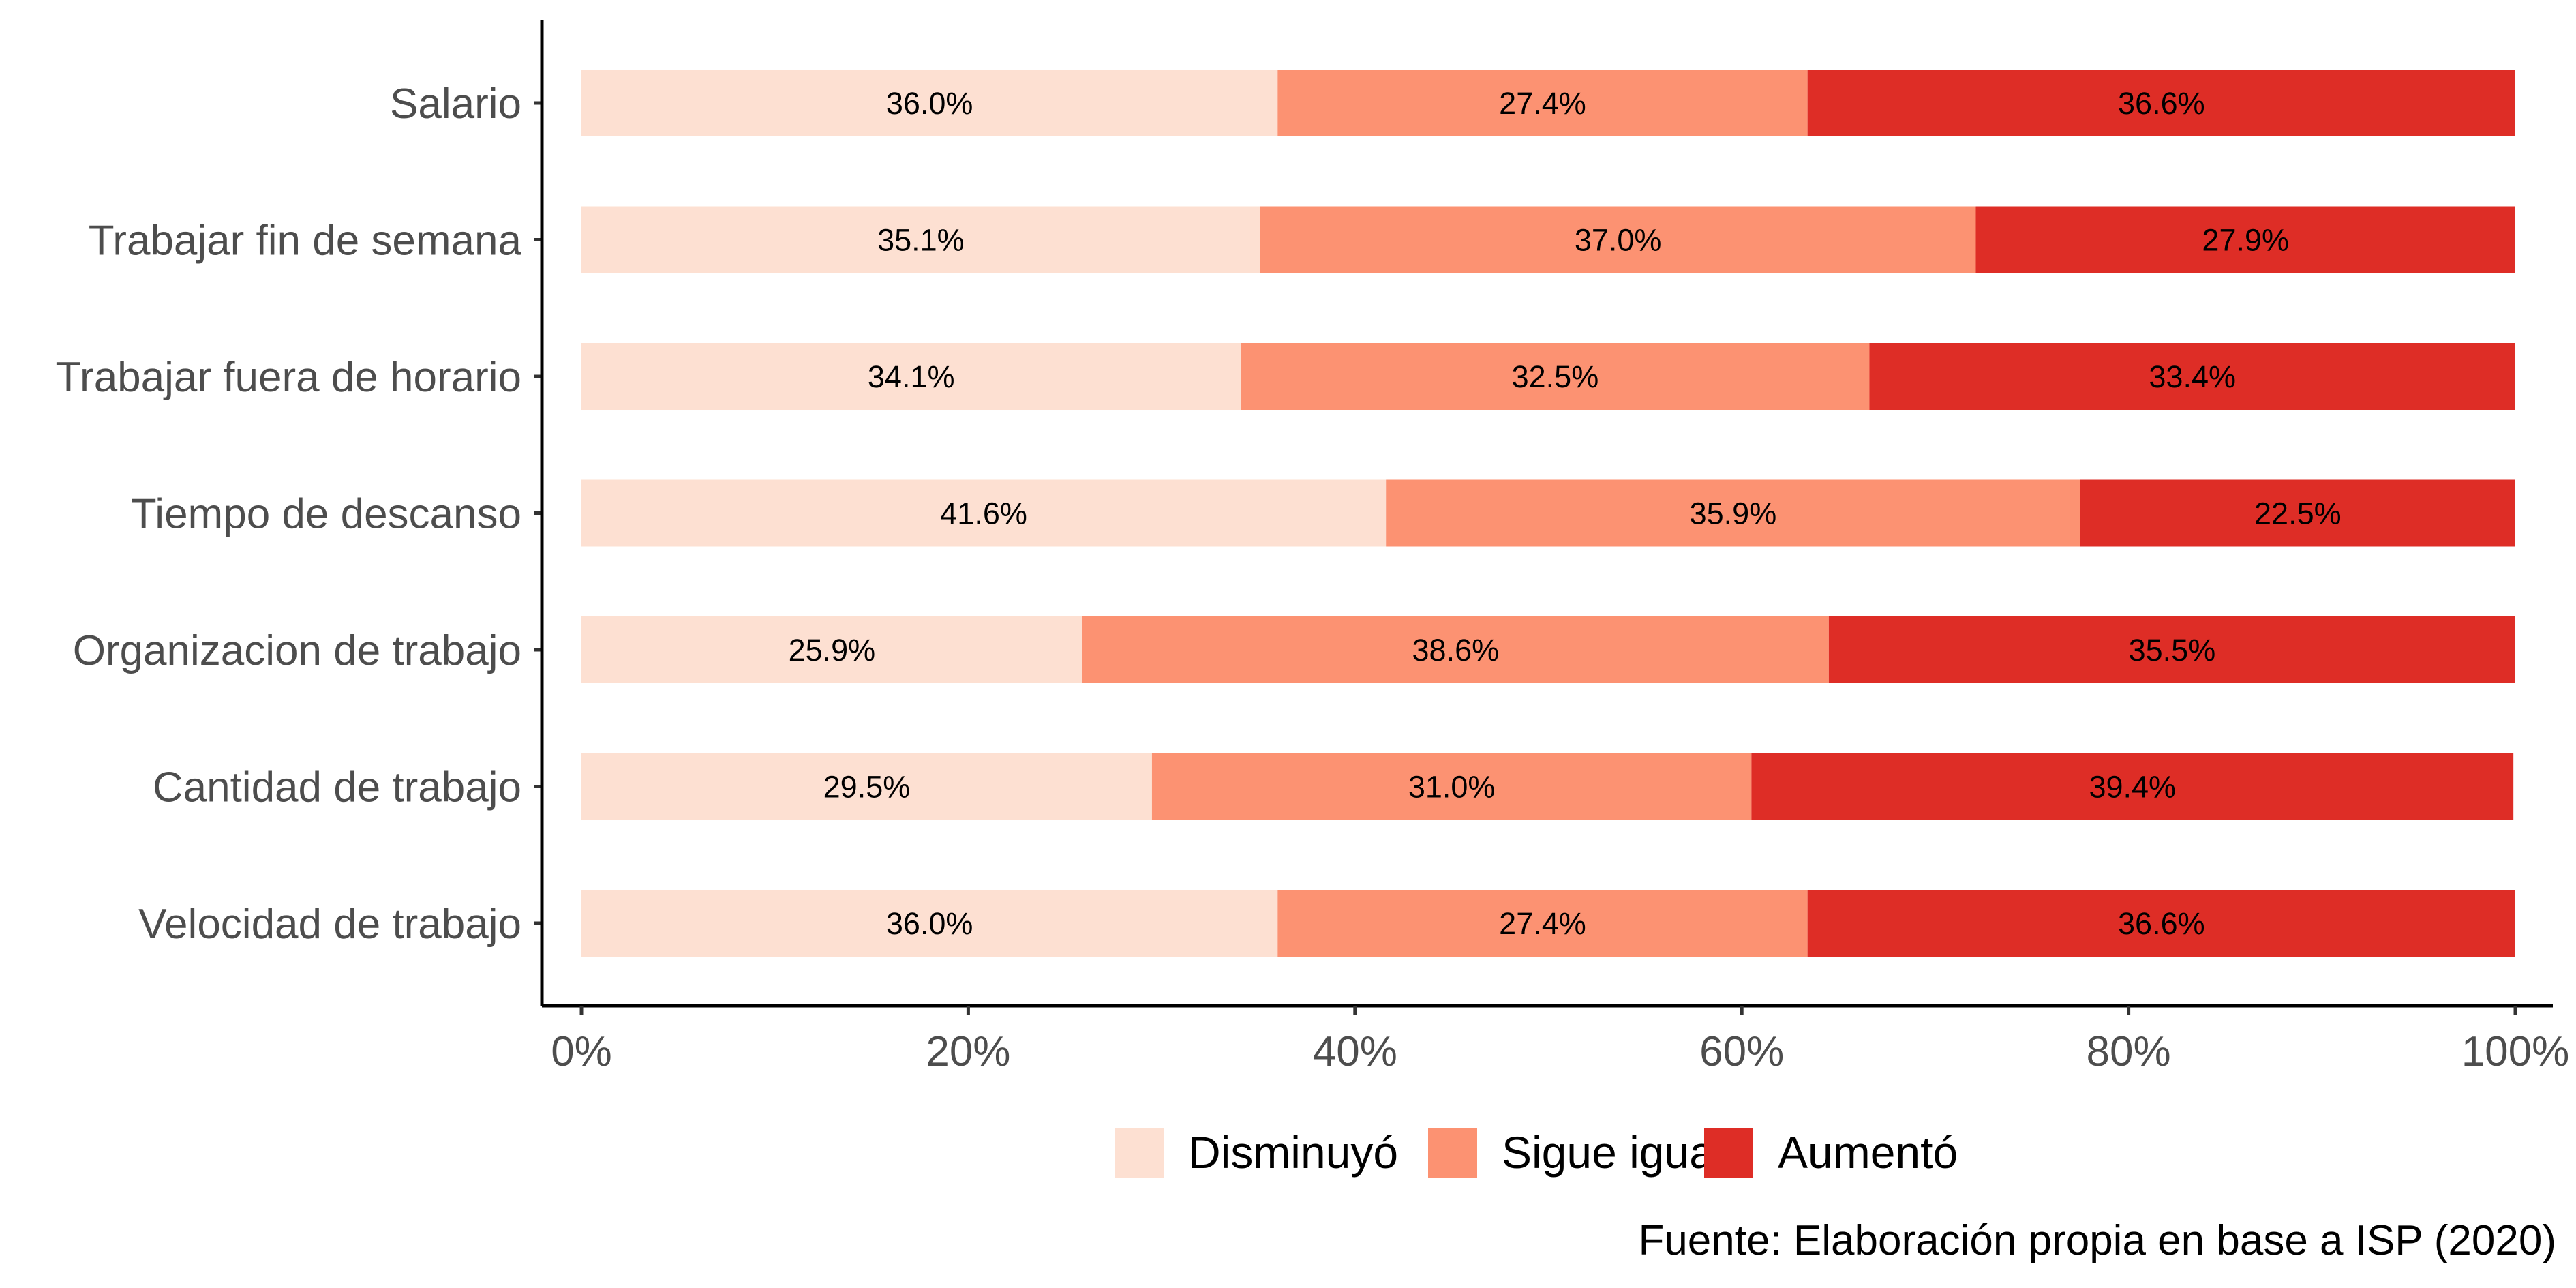  What do you see at coordinates (297, 650) in the screenshot?
I see `category-label: Organizacion de trabajo` at bounding box center [297, 650].